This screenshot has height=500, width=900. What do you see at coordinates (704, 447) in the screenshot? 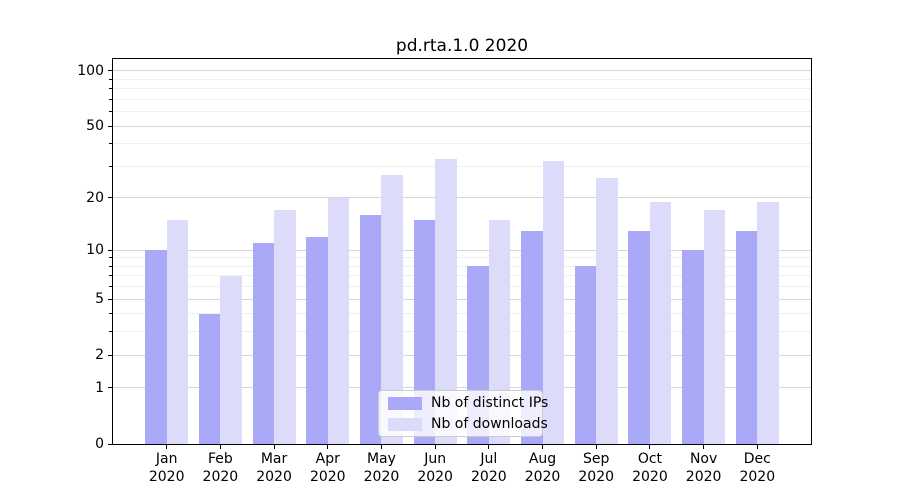
I see `x-tick-nov` at bounding box center [704, 447].